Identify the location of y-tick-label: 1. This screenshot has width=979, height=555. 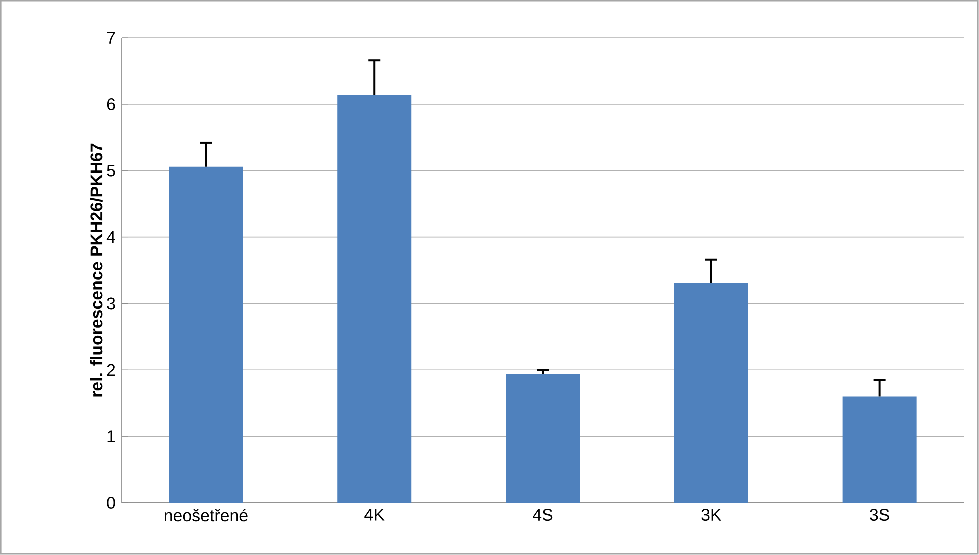
(112, 436).